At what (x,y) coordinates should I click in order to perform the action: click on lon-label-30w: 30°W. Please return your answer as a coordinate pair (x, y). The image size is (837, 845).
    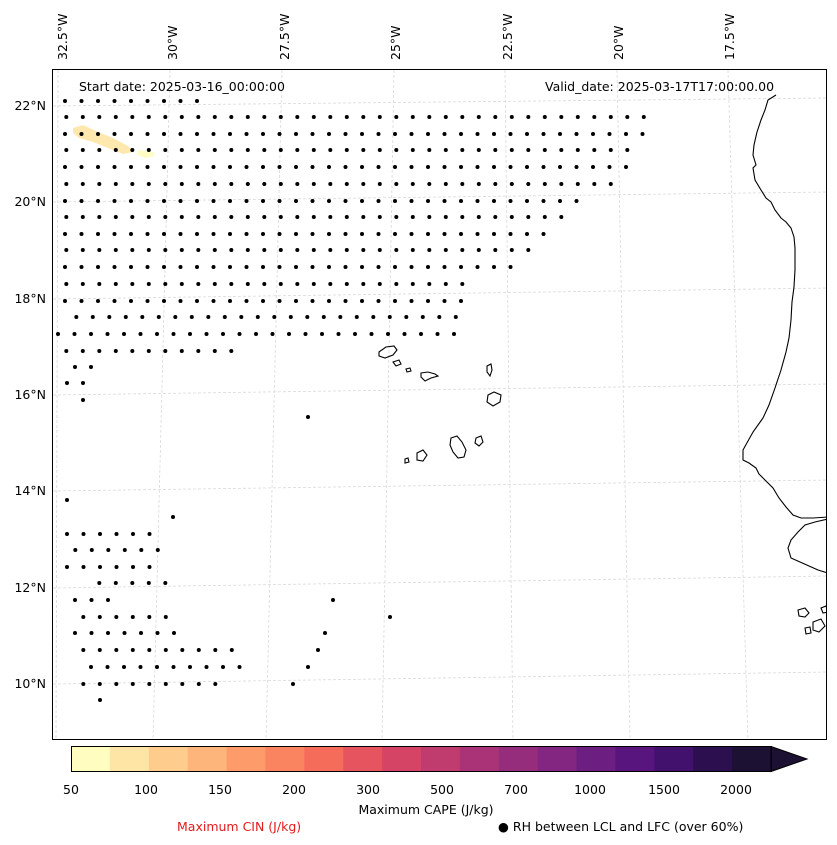
    Looking at the image, I should click on (172, 42).